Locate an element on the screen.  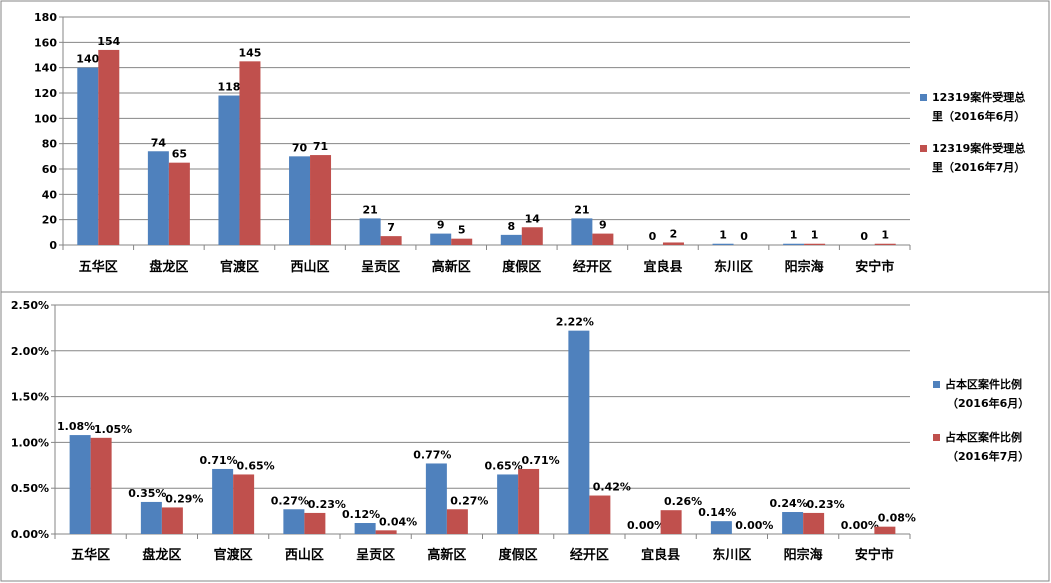
data-label-cases-s1: 21 is located at coordinates (581, 209).